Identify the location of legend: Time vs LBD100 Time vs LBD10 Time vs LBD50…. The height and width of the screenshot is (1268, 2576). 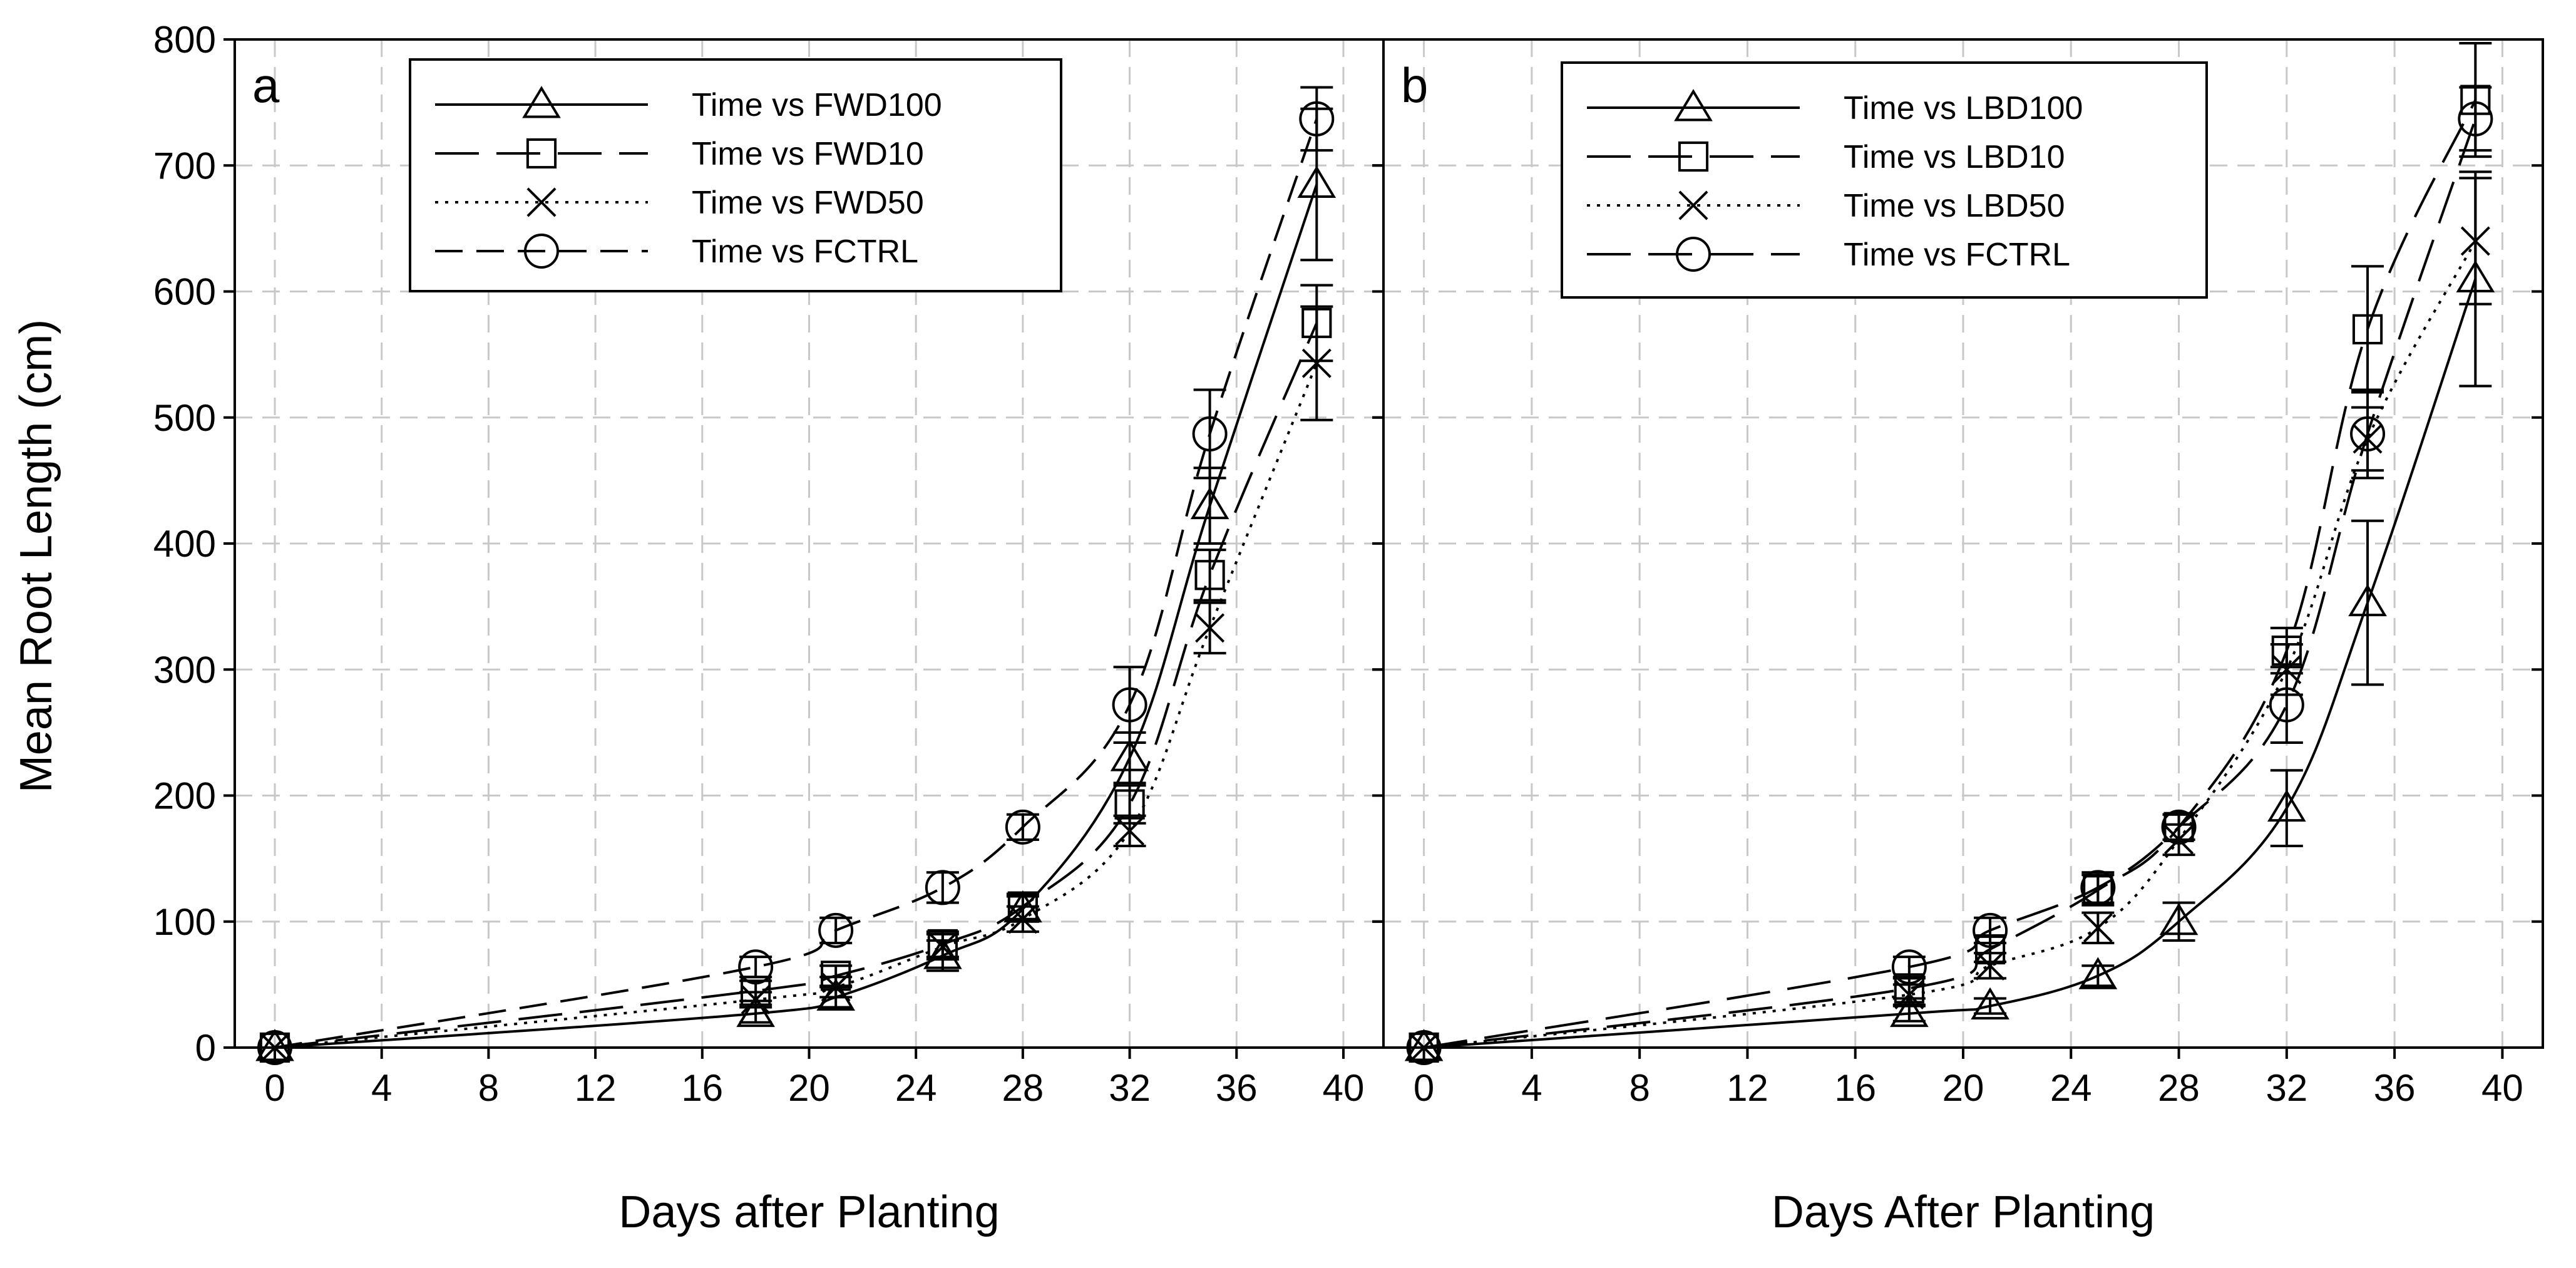
(1884, 180).